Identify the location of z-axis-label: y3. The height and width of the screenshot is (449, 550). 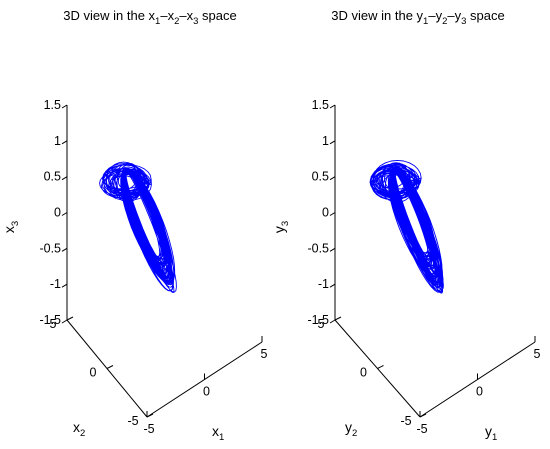
(281, 227).